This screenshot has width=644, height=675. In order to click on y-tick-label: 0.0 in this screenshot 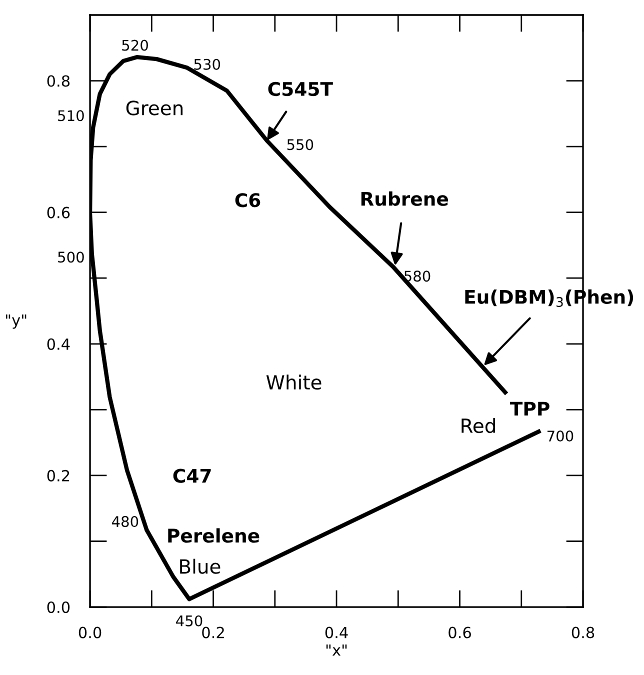, I will do `click(58, 607)`.